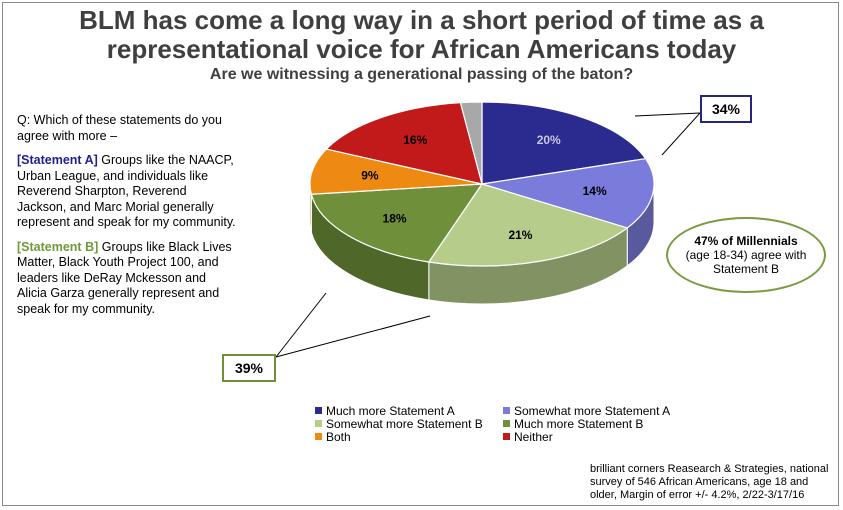 This screenshot has height=510, width=843. I want to click on pie-labels: 20% 14% 21% 18% 9% 16%, so click(484, 187).